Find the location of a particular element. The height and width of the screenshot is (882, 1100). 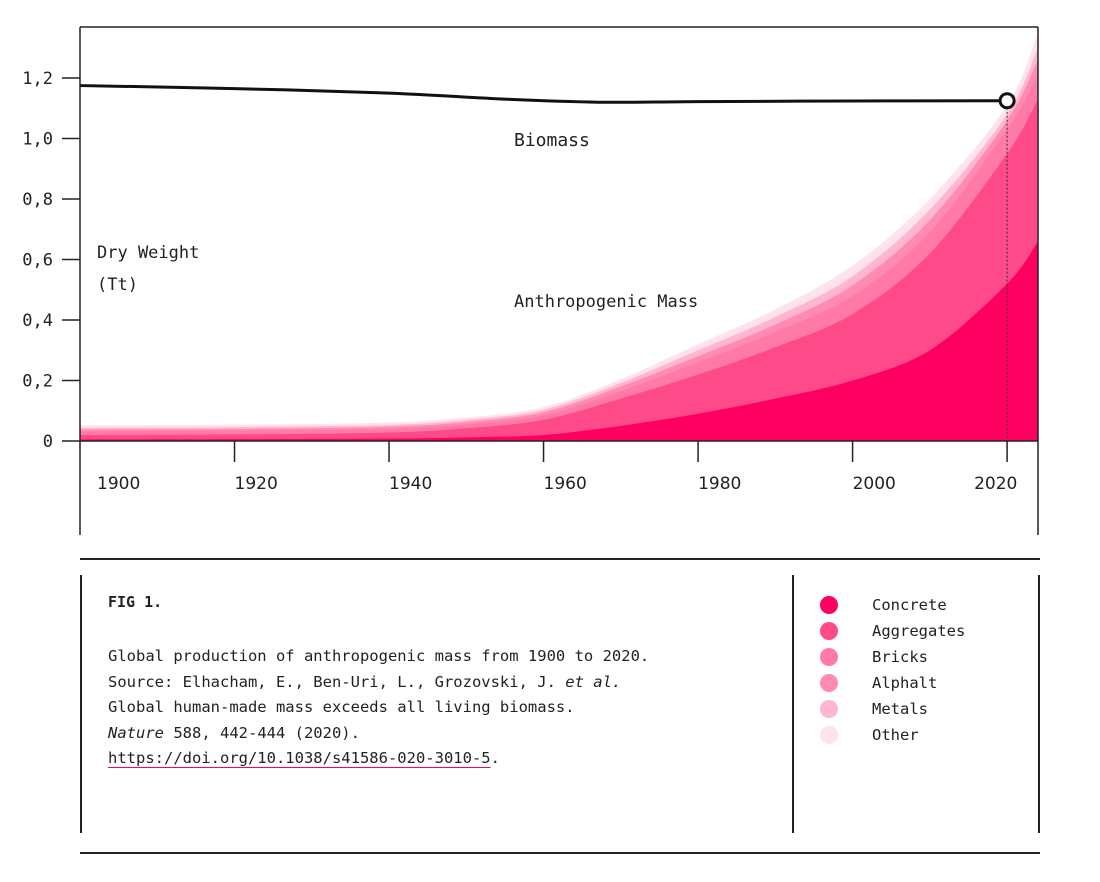

legend-label: Bricks is located at coordinates (900, 657).